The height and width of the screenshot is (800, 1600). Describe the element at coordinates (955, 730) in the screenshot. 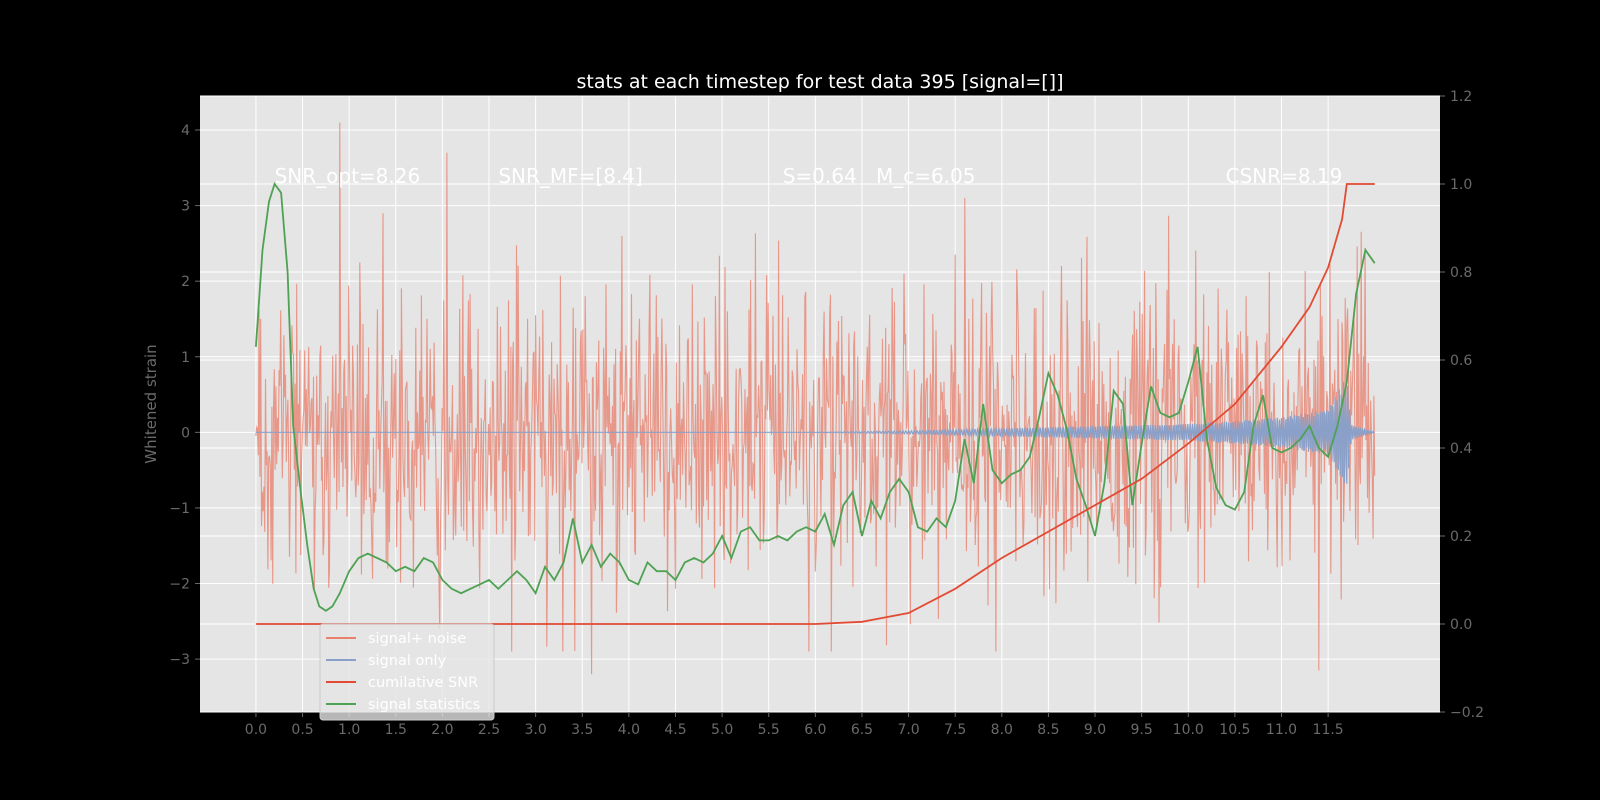

I see `x-tick-label: 7.5` at that location.